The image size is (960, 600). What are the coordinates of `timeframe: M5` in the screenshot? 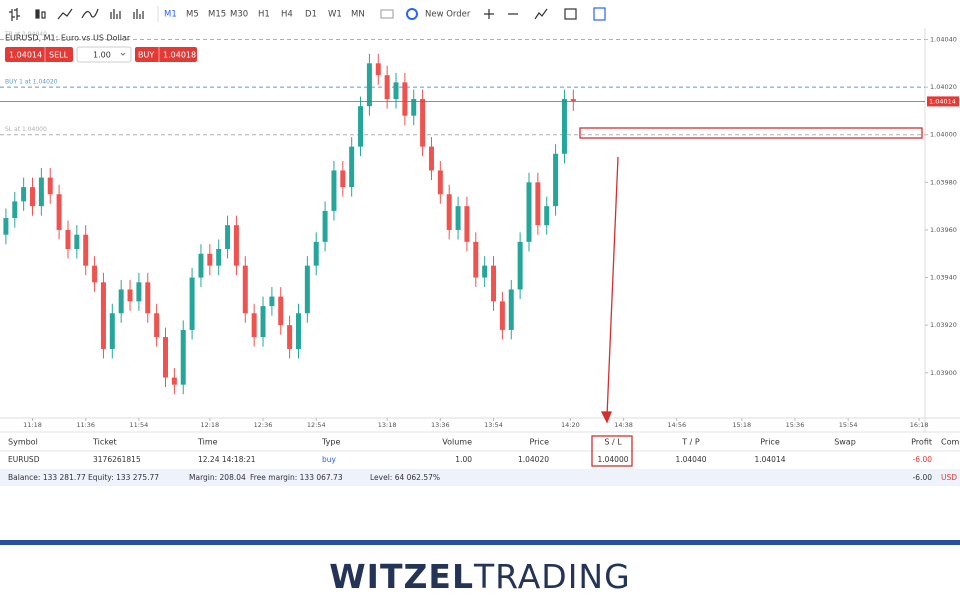 It's located at (192, 15).